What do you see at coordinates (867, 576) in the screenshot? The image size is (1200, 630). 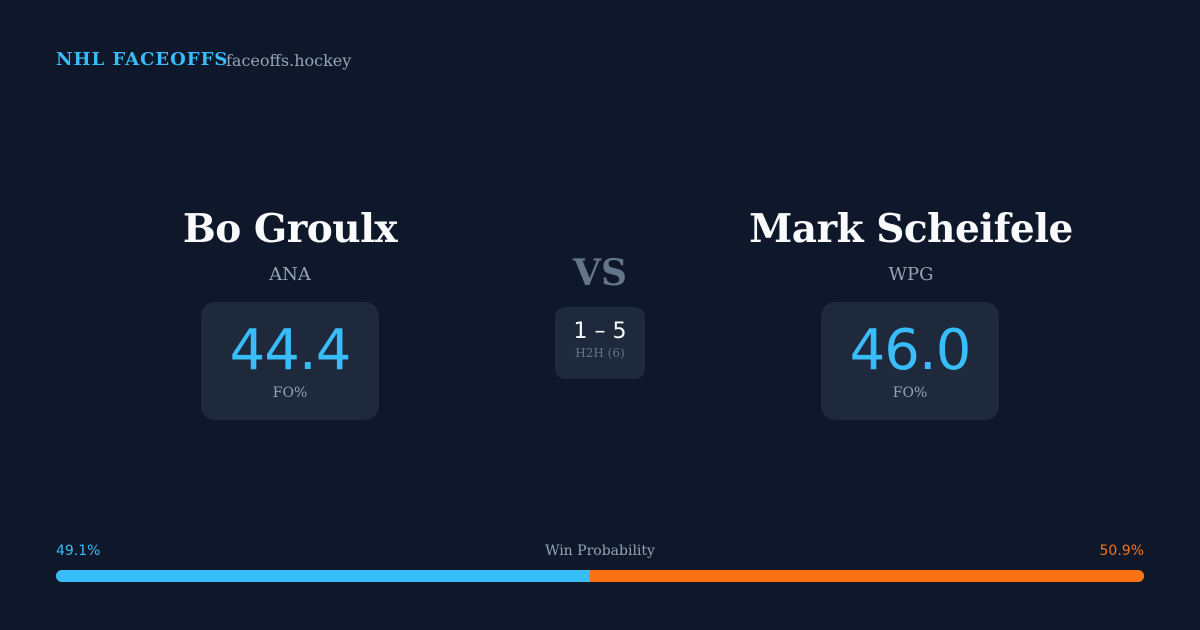 I see `right-win-fill` at bounding box center [867, 576].